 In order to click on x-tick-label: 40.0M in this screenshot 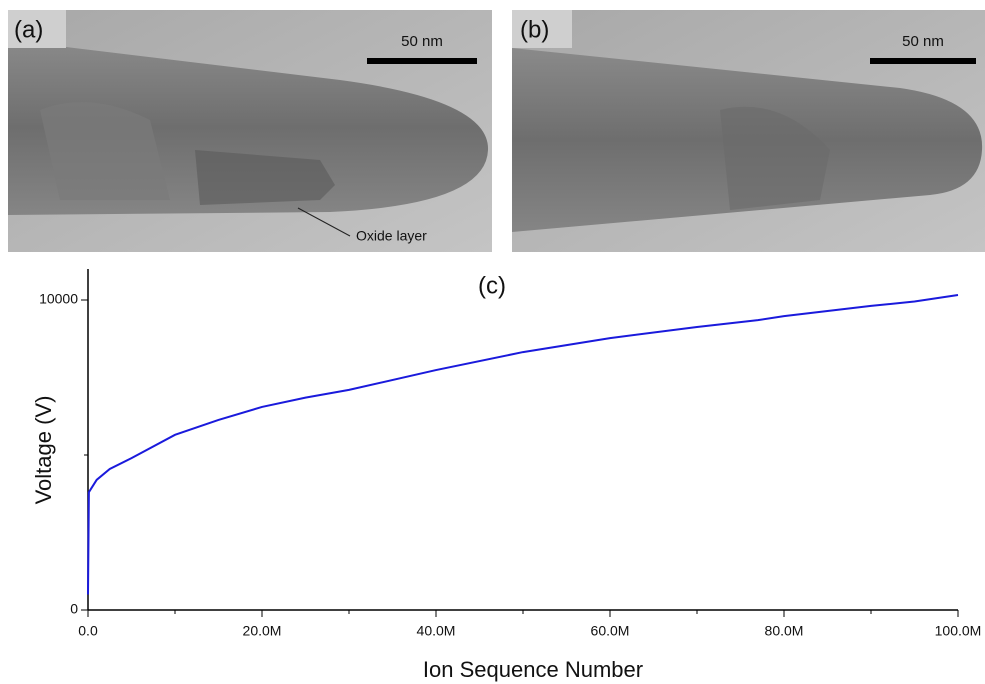, I will do `click(436, 631)`.